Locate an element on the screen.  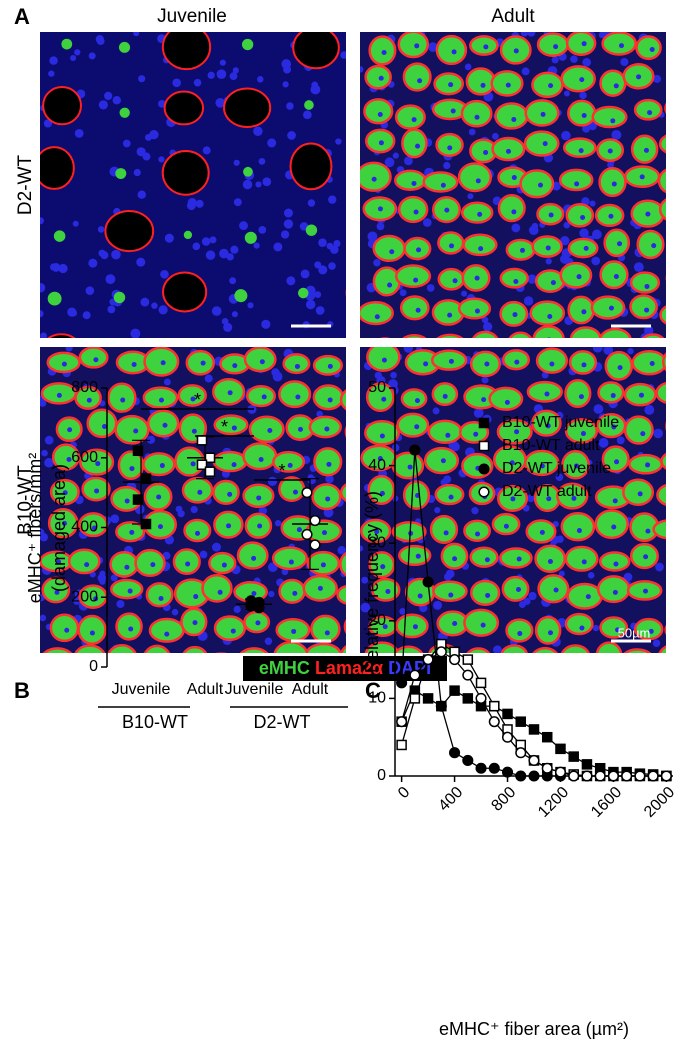
panel-letter: B is located at coordinates (22, 690).